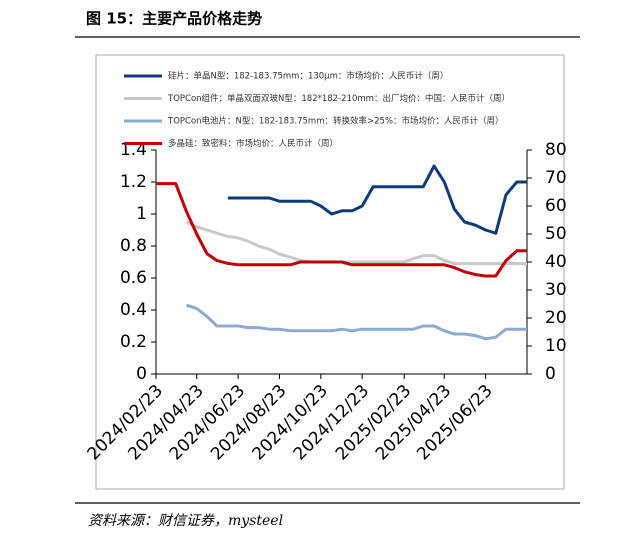  What do you see at coordinates (133, 310) in the screenshot?
I see `y-tick-label: 0.4` at bounding box center [133, 310].